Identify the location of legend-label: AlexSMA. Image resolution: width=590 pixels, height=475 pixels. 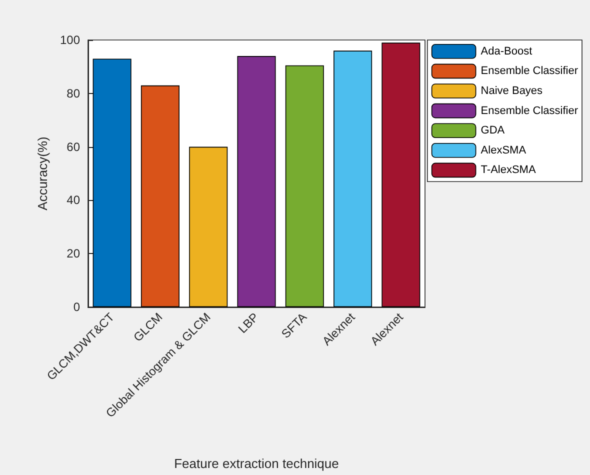
(503, 150).